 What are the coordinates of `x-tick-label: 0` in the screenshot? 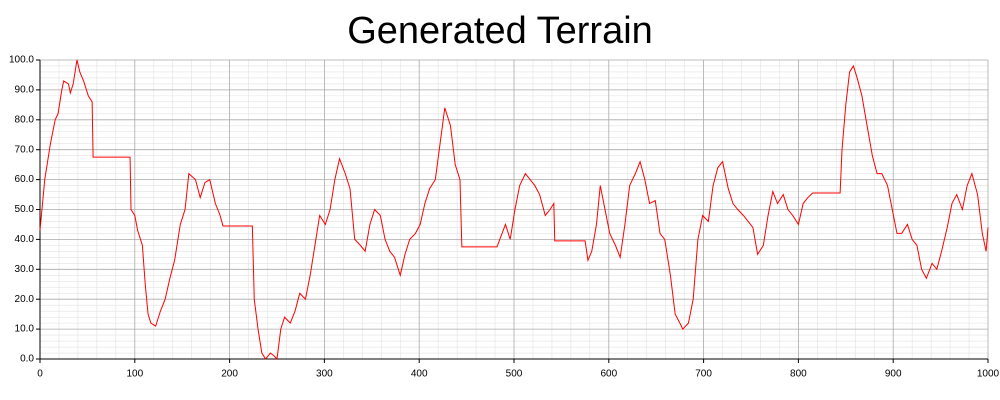 It's located at (40, 374).